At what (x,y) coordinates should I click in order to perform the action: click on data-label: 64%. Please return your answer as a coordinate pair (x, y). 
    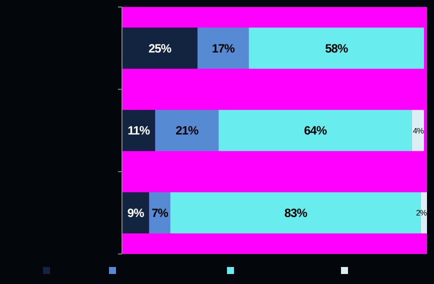
    Looking at the image, I should click on (316, 131).